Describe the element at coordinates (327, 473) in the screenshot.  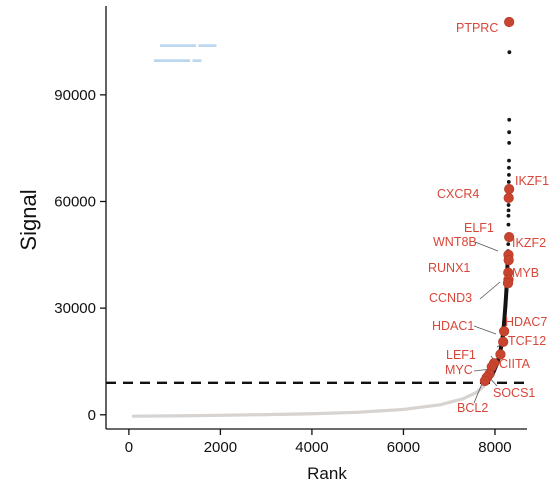
I see `x-axis-title: Rank` at that location.